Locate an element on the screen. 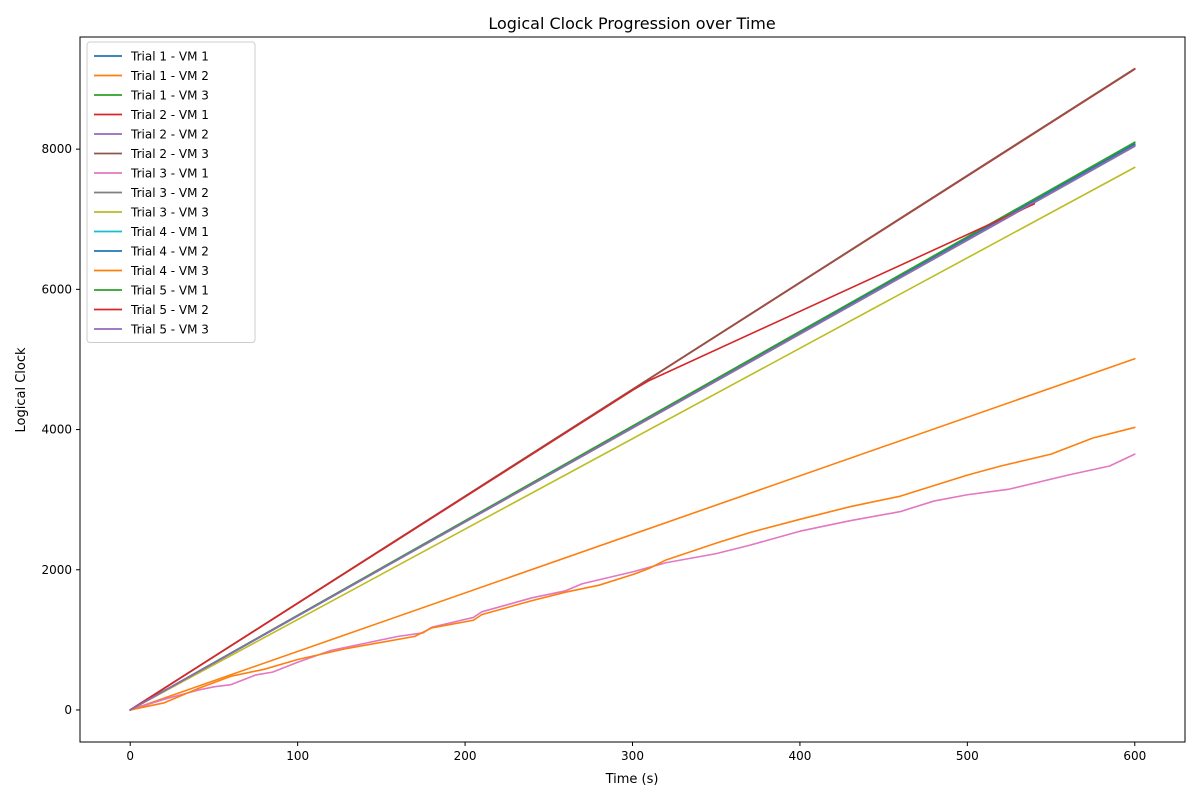 This screenshot has width=1200, height=800. x-tick-label: 300 is located at coordinates (632, 756).